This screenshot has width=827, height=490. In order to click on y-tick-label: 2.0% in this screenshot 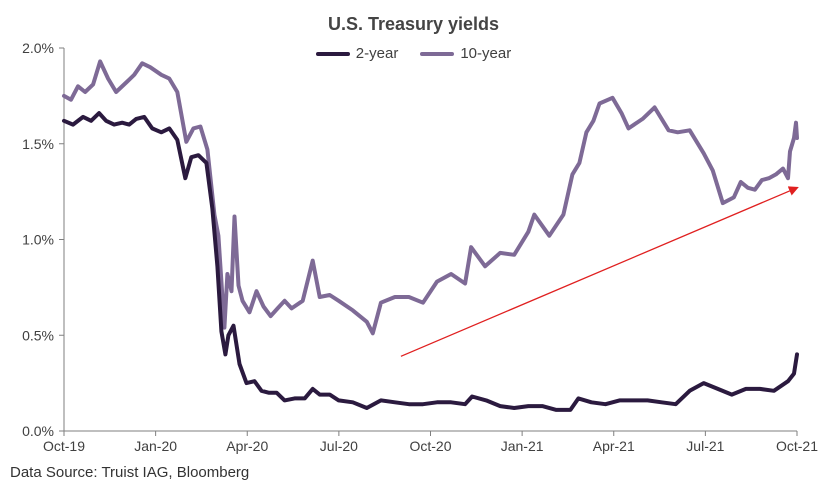, I will do `click(38, 48)`.